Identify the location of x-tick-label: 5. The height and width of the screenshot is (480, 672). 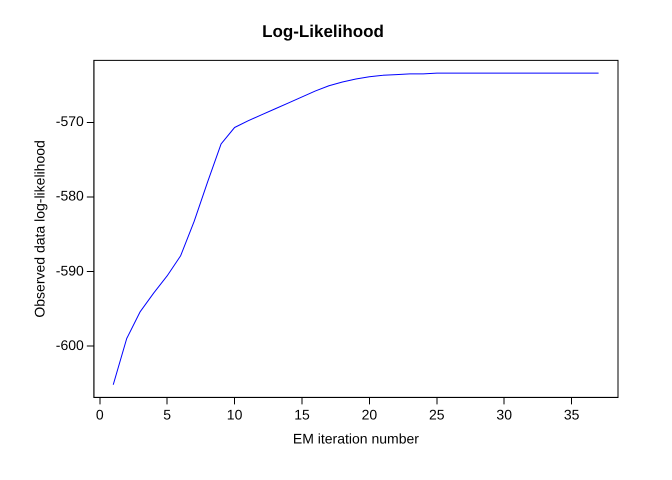
(167, 414).